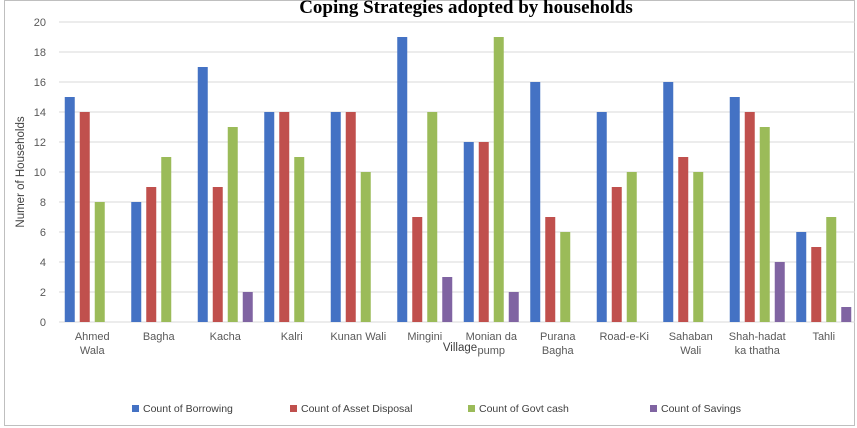  I want to click on legend-label: Count of Asset Disposal, so click(356, 409).